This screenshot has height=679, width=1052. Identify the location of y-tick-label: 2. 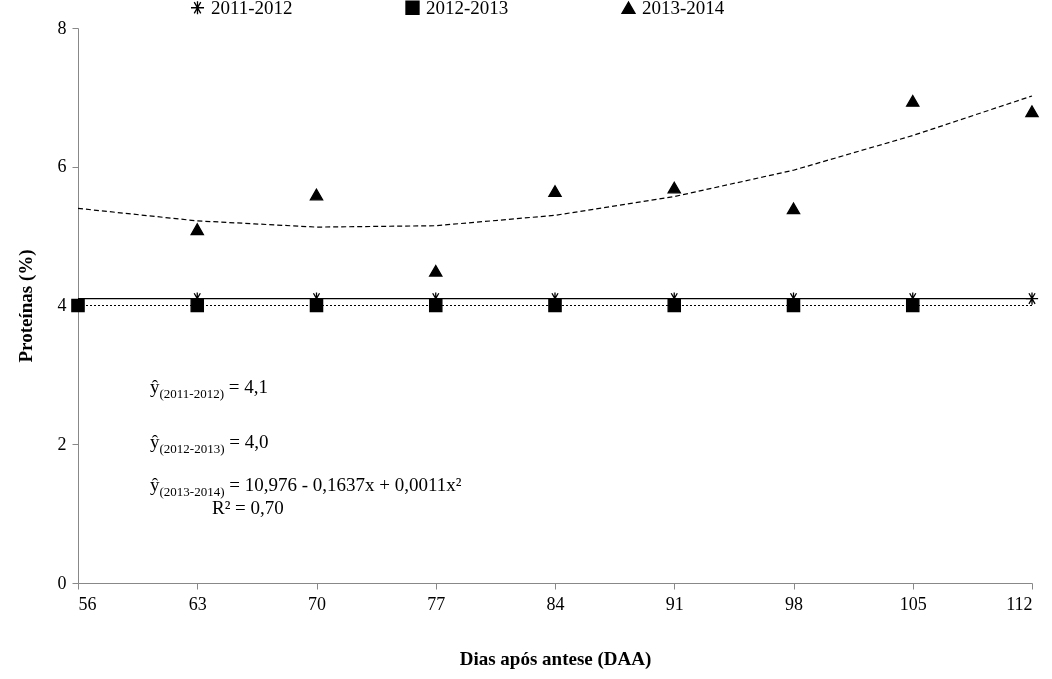
(62, 443).